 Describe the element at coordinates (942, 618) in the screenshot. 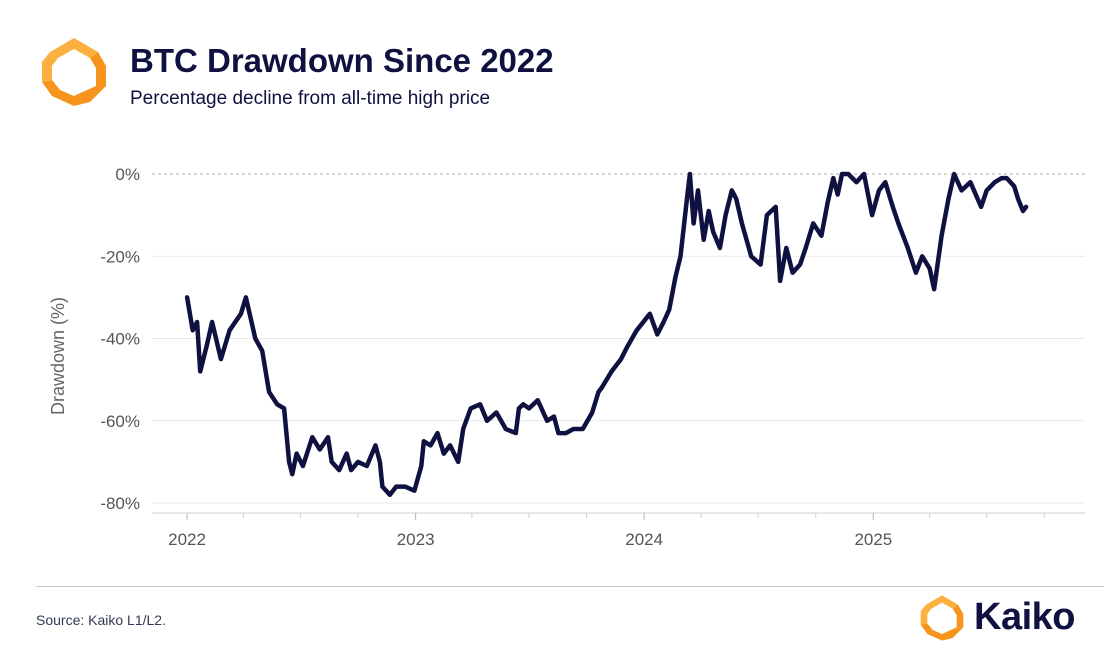

I see `kaiko-brand-icon` at that location.